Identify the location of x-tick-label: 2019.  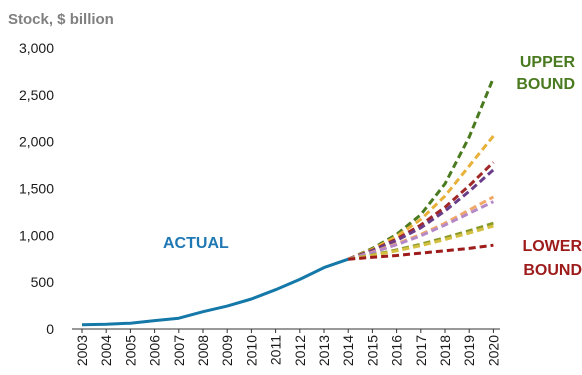
(469, 350).